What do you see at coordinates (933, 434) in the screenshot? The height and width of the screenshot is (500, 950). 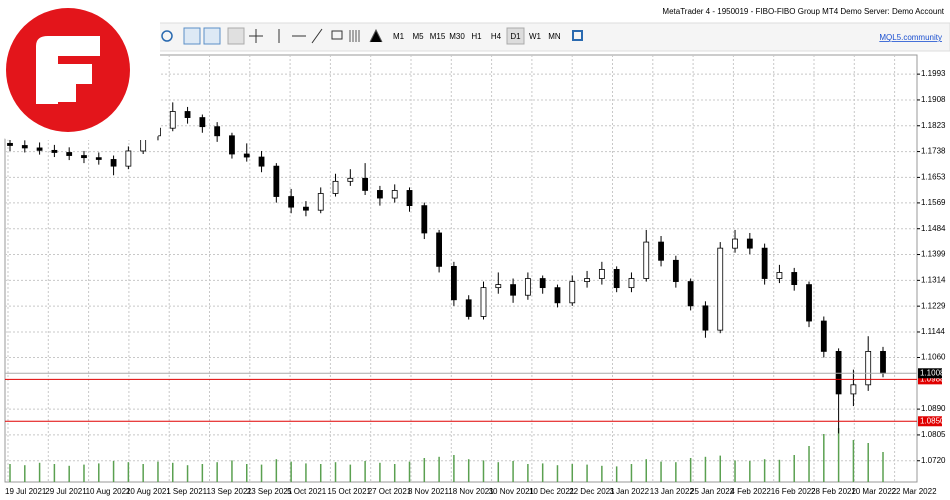 I see `y-tick-label: 1.0805` at bounding box center [933, 434].